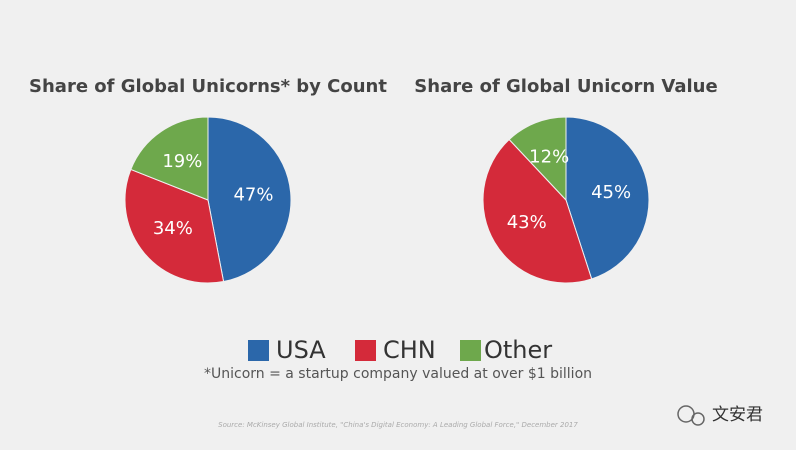  I want to click on legend: USA CHN Other, so click(400, 350).